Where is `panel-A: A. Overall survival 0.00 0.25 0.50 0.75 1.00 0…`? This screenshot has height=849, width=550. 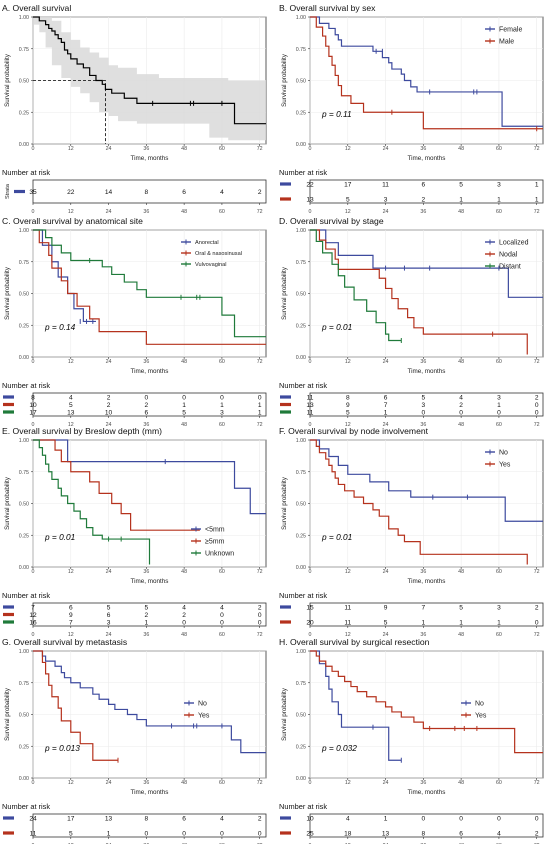
panel-A: A. Overall survival 0.00 0.25 0.50 0.75 1.00 0… is located at coordinates (134, 109).